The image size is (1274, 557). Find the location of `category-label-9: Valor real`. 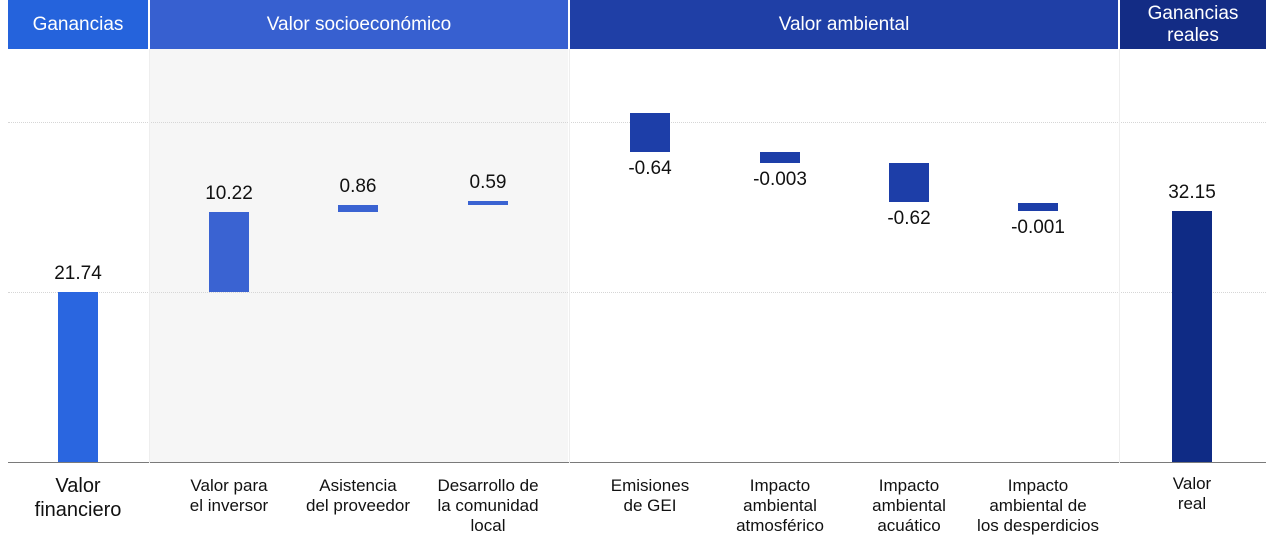

category-label-9: Valor real is located at coordinates (1192, 493).